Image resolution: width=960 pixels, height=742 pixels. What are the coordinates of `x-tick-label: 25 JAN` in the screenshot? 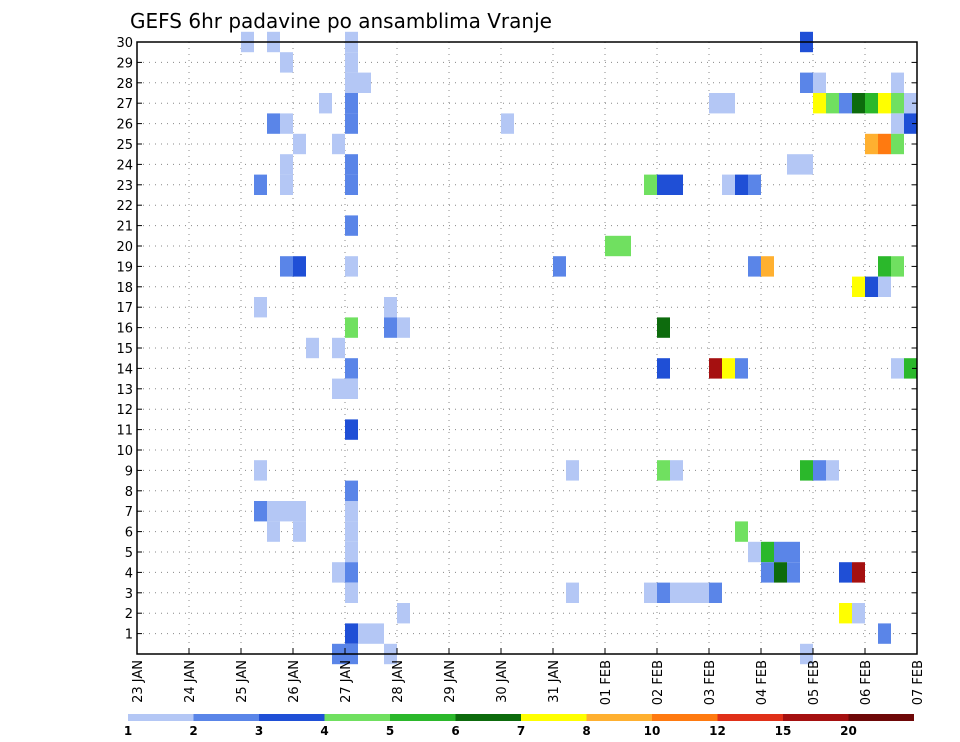 It's located at (242, 681).